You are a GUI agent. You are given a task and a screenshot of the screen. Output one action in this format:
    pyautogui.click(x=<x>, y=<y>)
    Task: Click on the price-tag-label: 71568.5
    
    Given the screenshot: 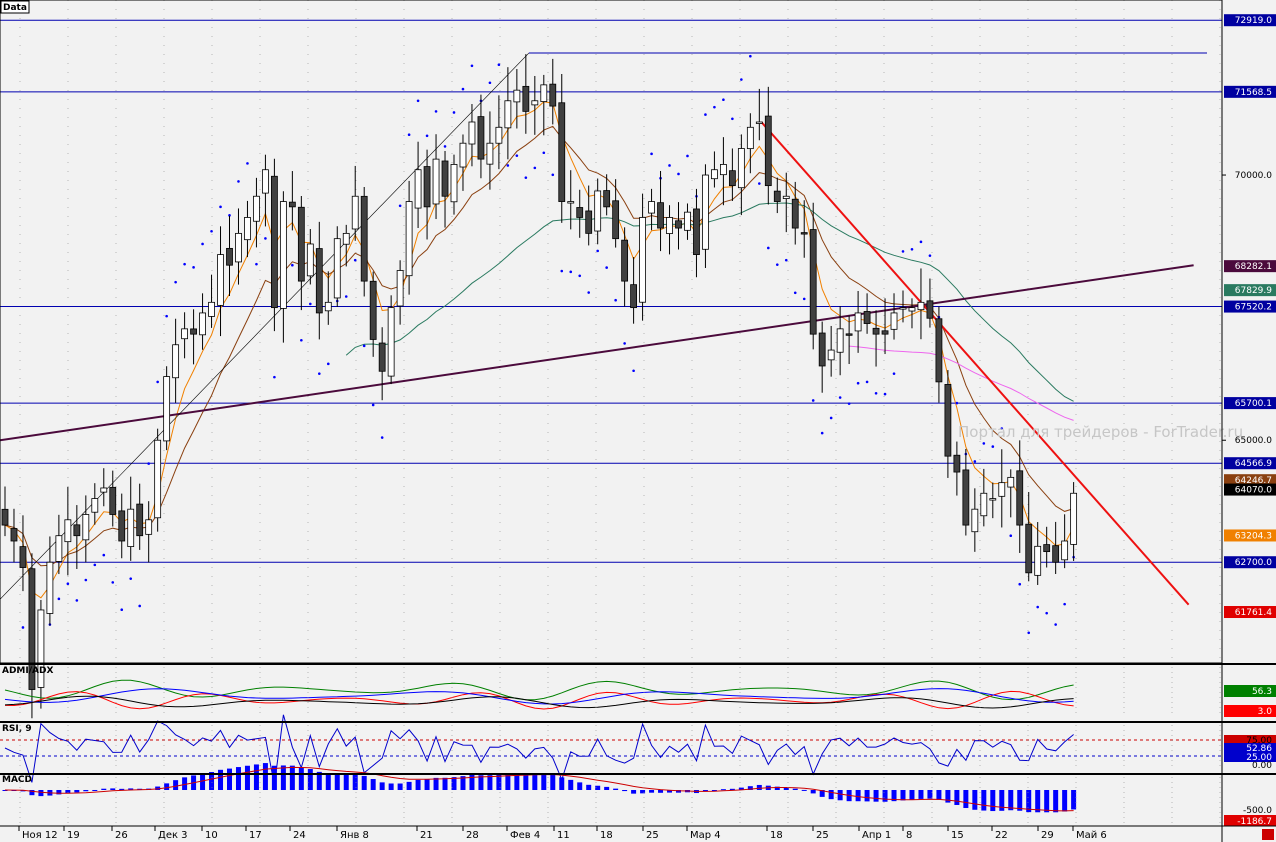 What is the action you would take?
    pyautogui.click(x=1253, y=93)
    